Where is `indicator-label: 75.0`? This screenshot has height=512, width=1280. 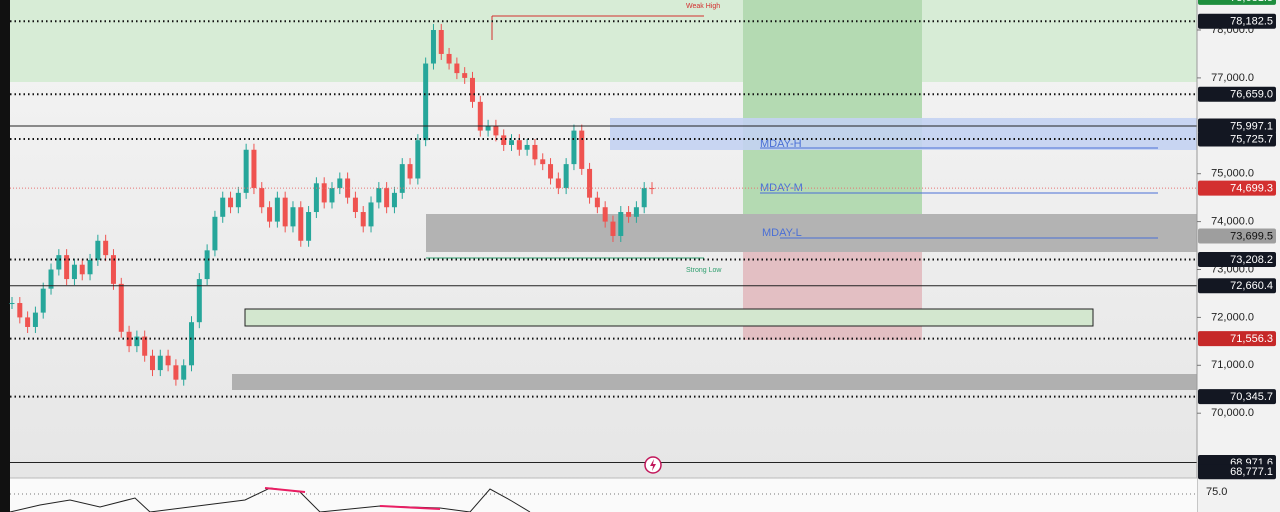 indicator-label: 75.0 is located at coordinates (1216, 492).